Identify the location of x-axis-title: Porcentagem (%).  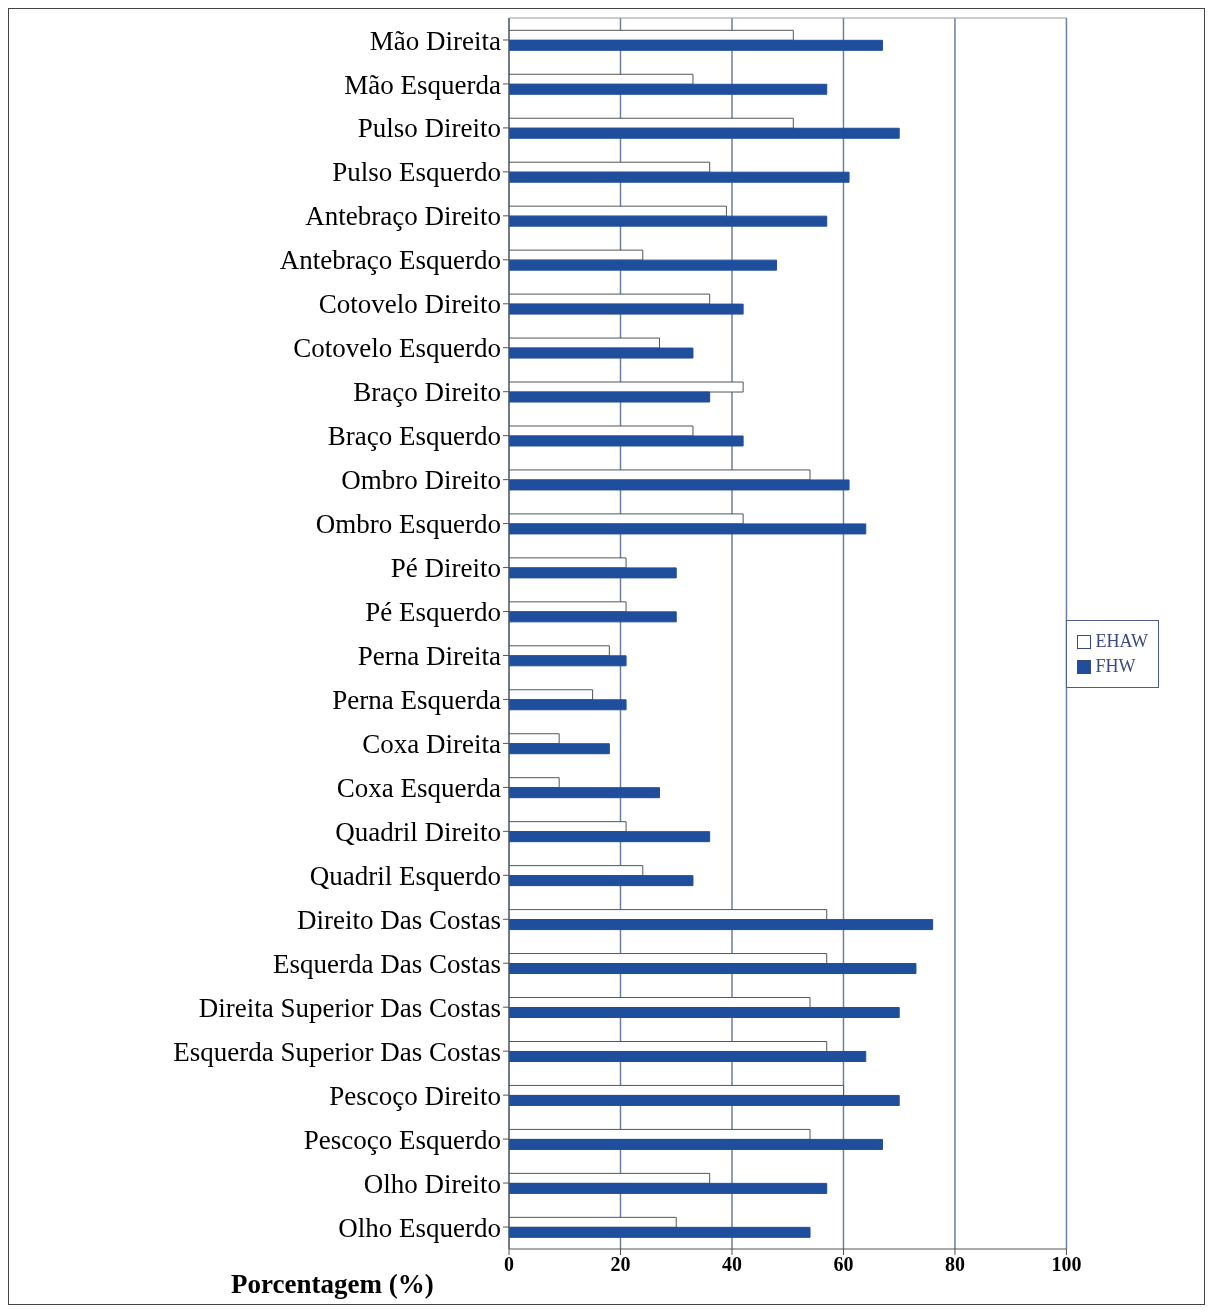
(332, 1284).